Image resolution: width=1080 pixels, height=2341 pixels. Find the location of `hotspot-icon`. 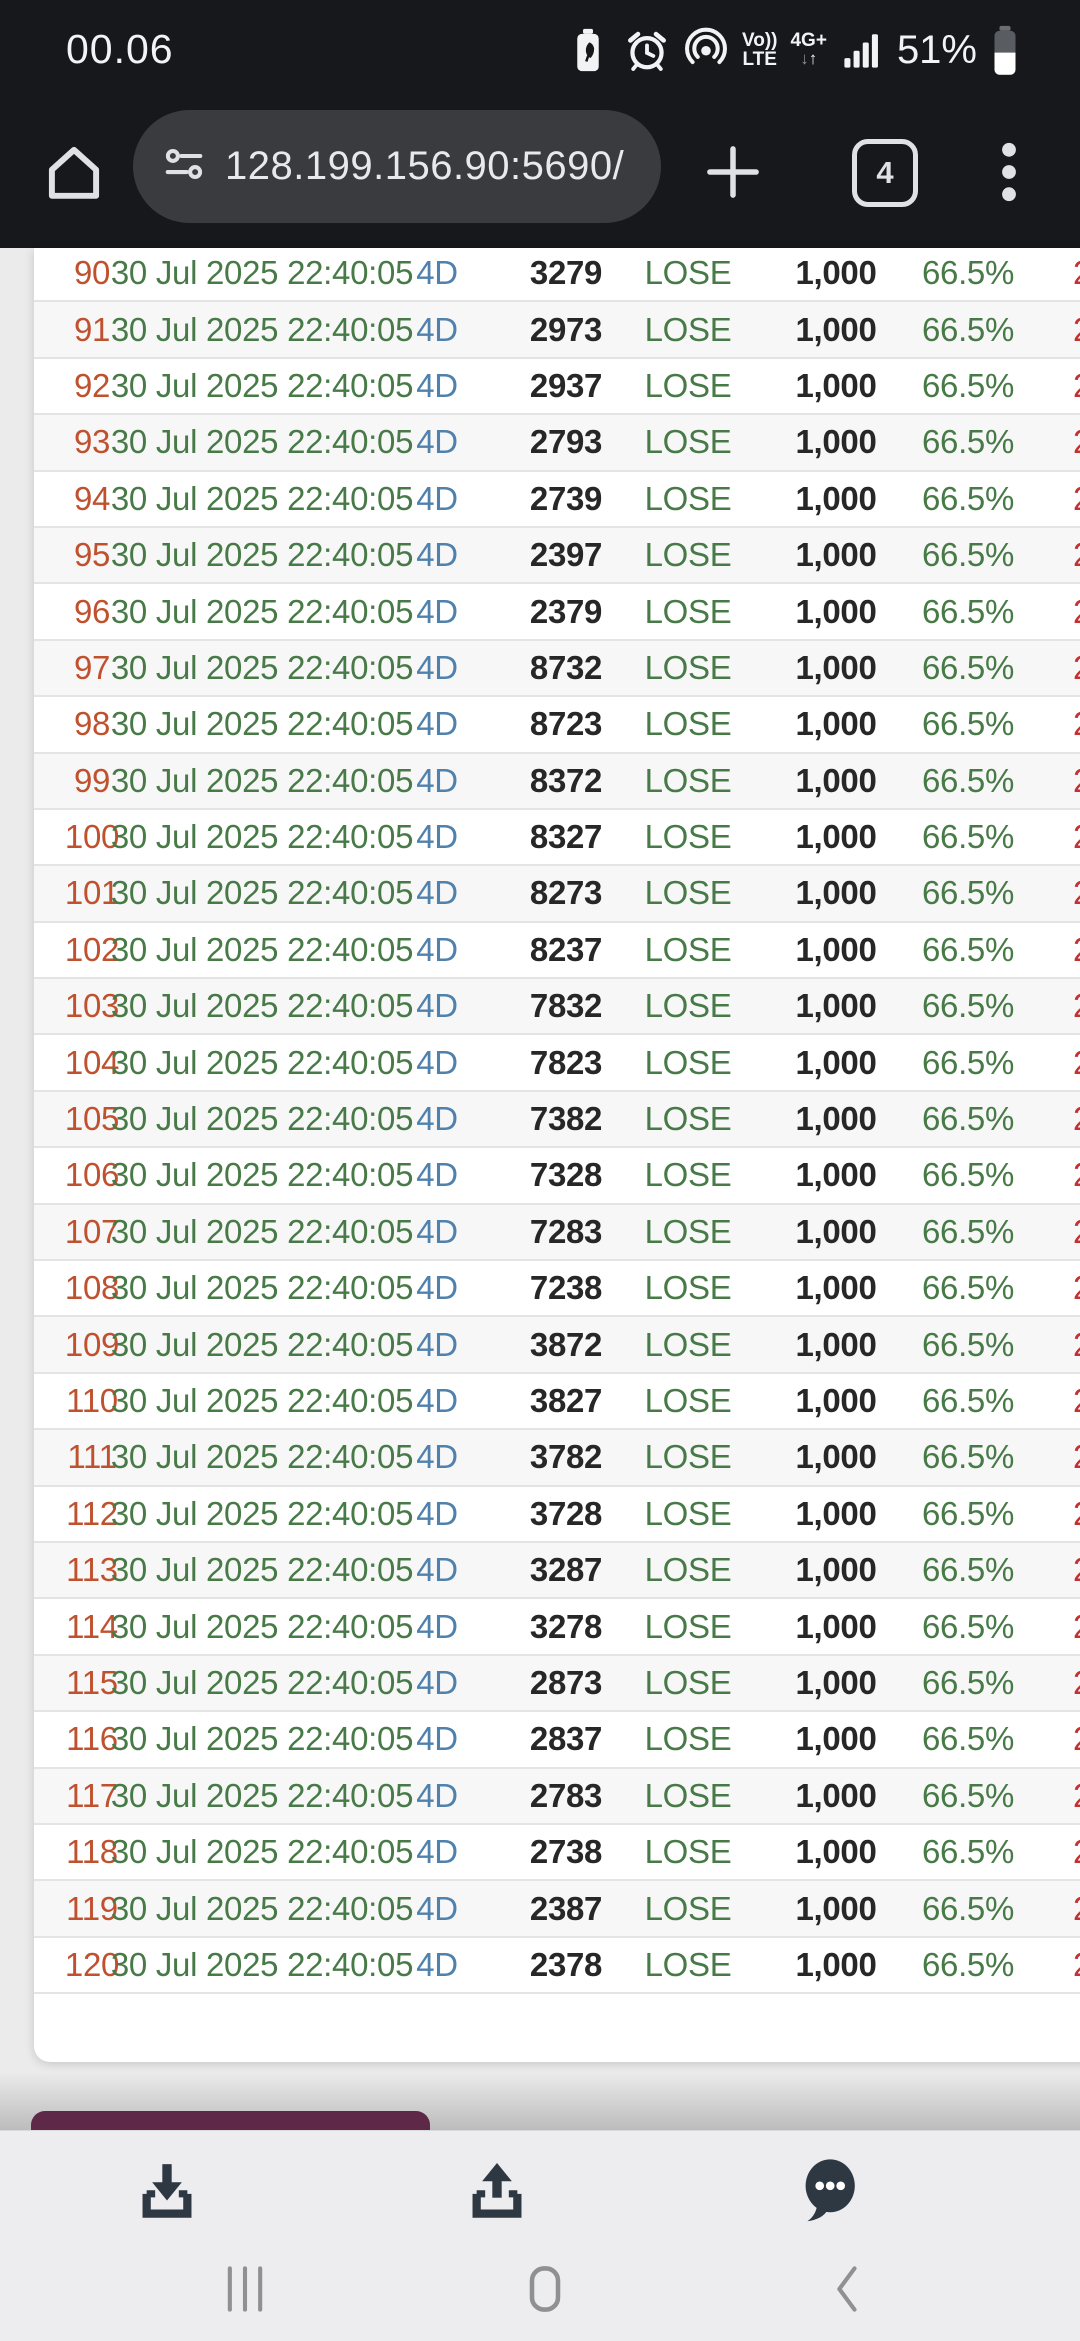

hotspot-icon is located at coordinates (706, 50).